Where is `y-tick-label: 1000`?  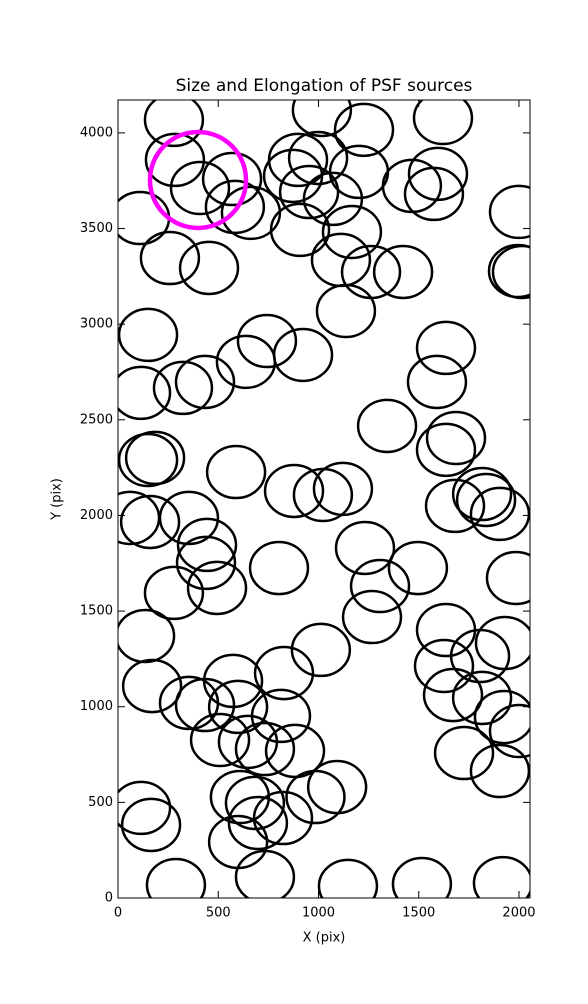 y-tick-label: 1000 is located at coordinates (96, 706).